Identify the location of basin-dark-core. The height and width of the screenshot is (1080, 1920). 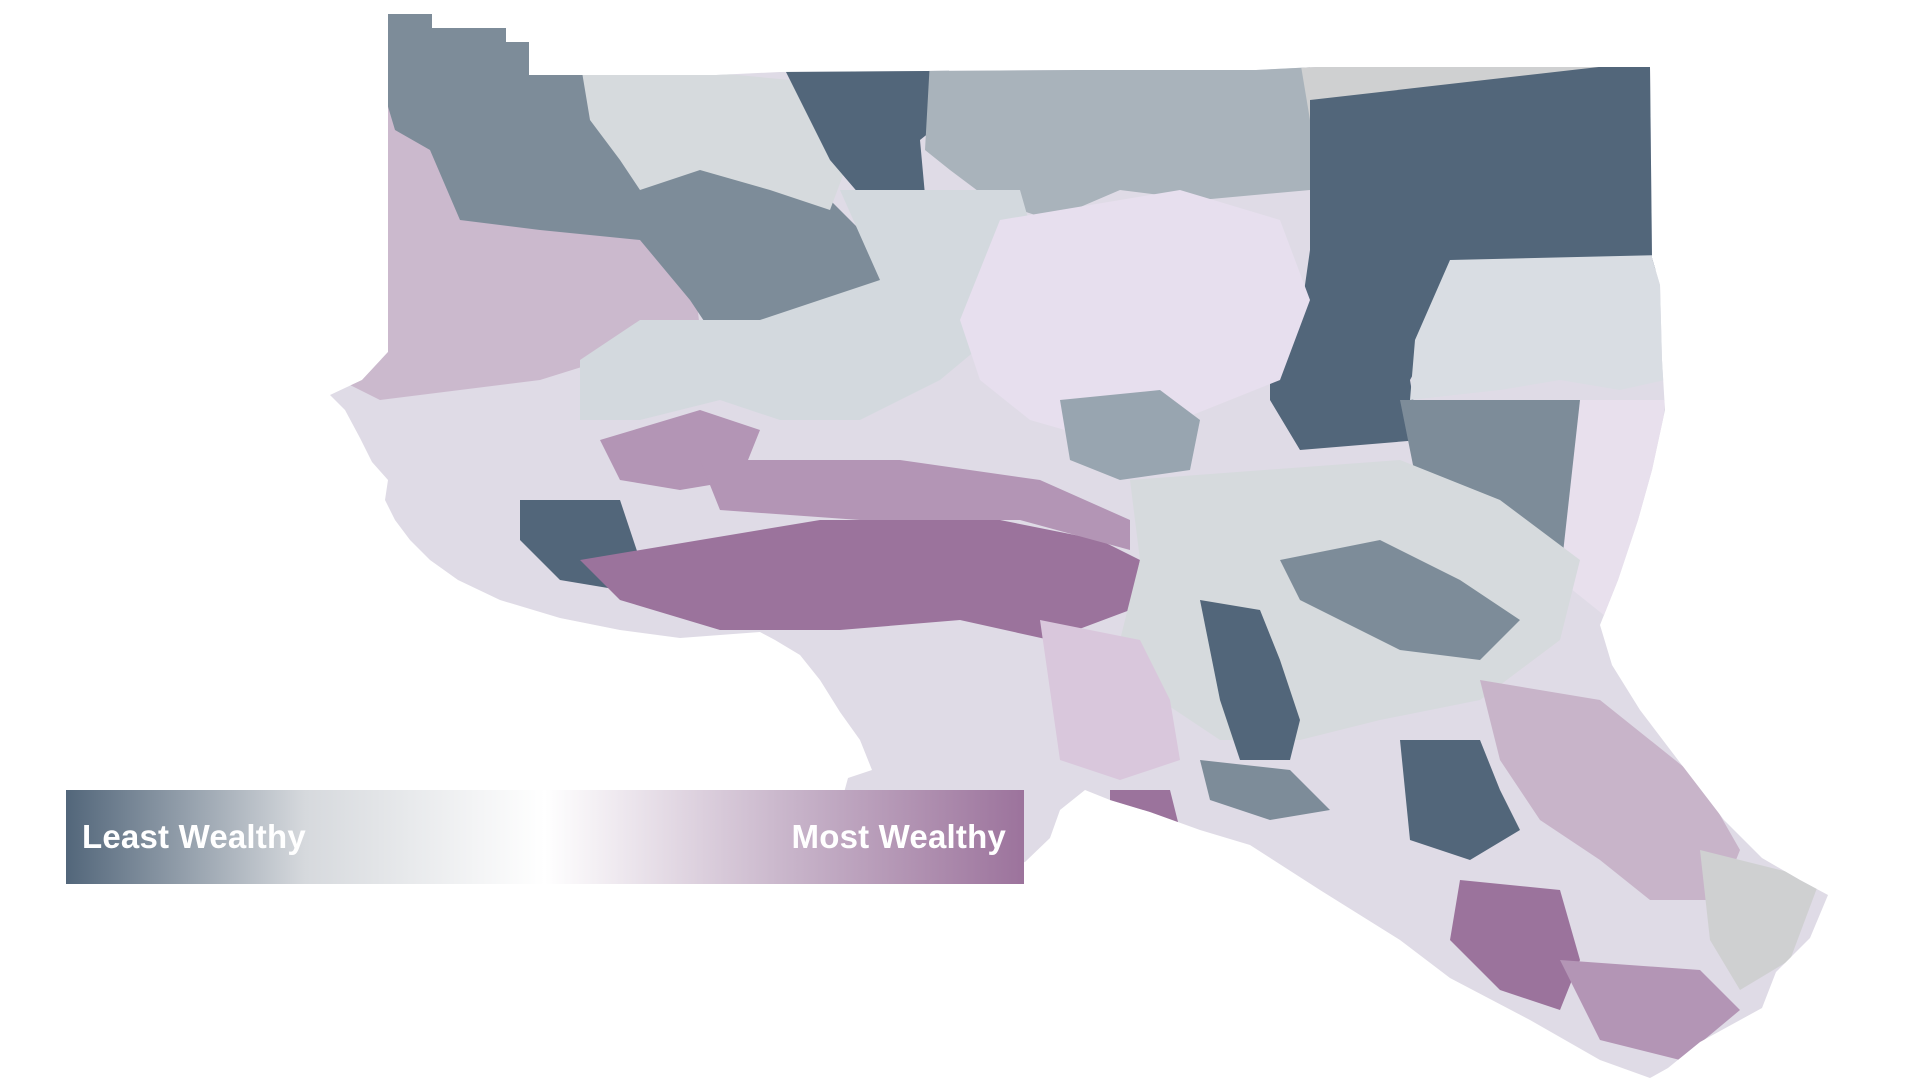
(1250, 680).